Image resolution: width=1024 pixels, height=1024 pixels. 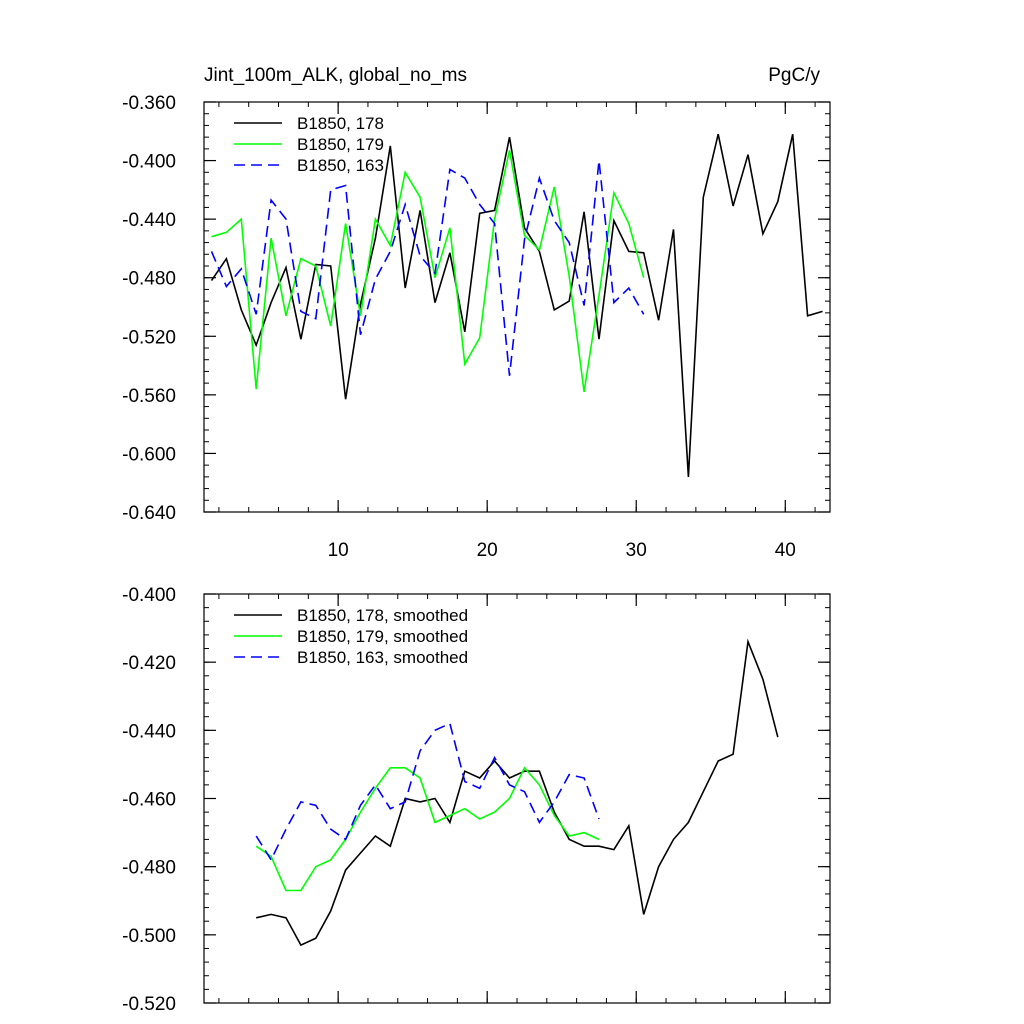 What do you see at coordinates (149, 103) in the screenshot?
I see `y-tick-label: -0.360` at bounding box center [149, 103].